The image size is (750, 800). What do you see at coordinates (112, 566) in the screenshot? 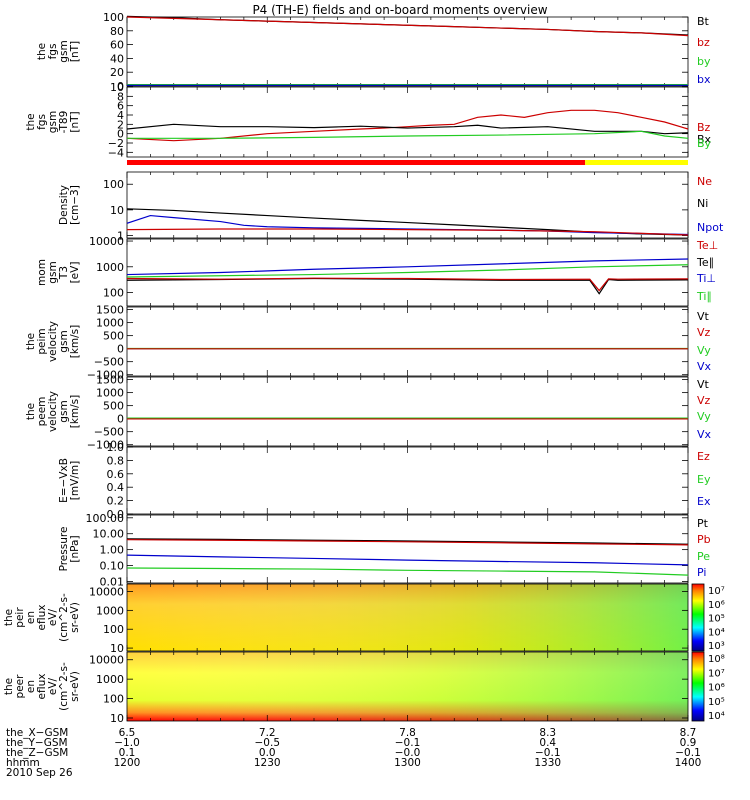
I see `y-tick-label: 0.10` at bounding box center [112, 566].